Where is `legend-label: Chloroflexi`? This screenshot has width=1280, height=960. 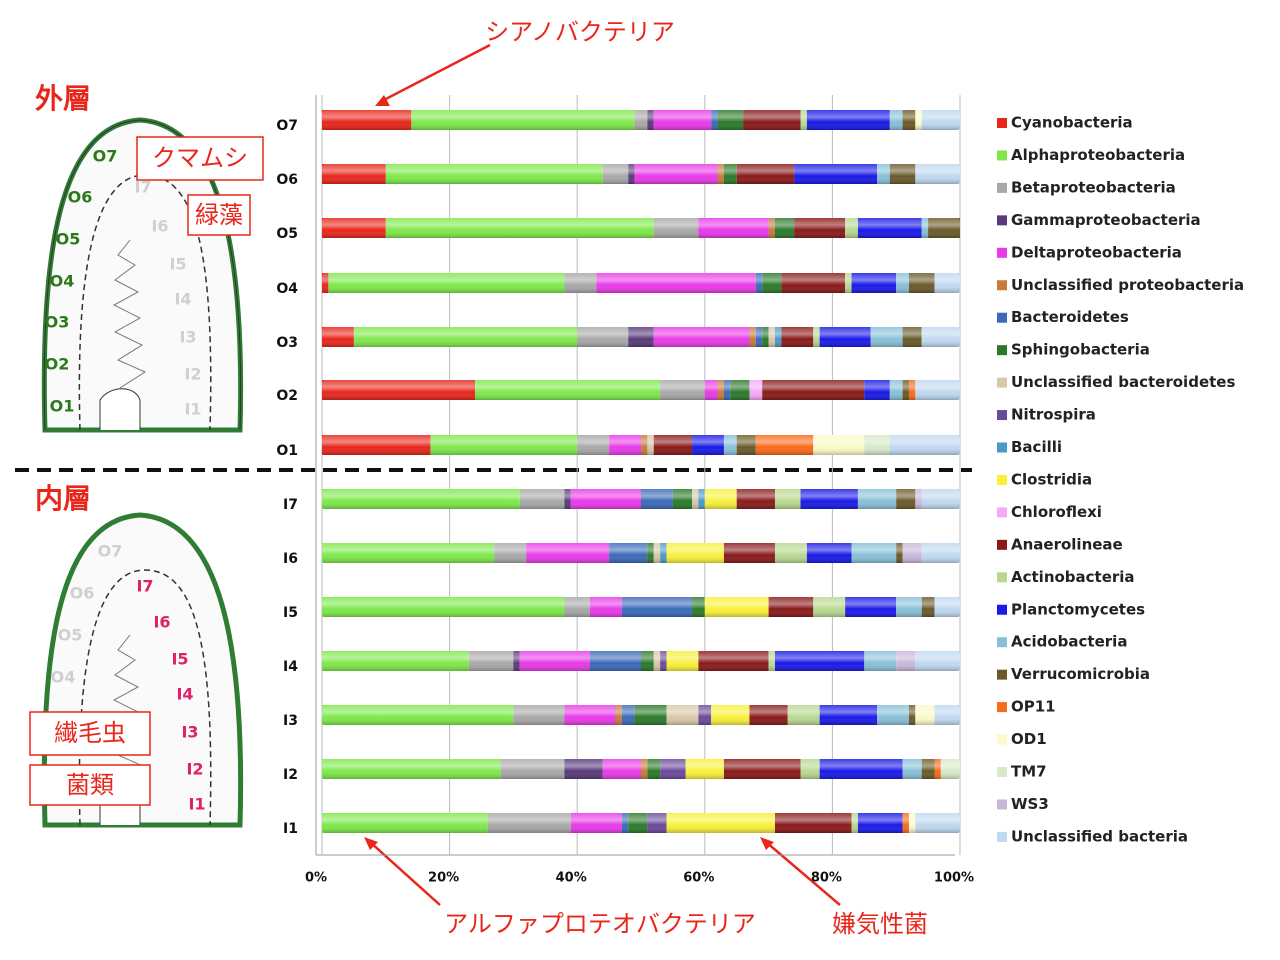 legend-label: Chloroflexi is located at coordinates (1056, 512).